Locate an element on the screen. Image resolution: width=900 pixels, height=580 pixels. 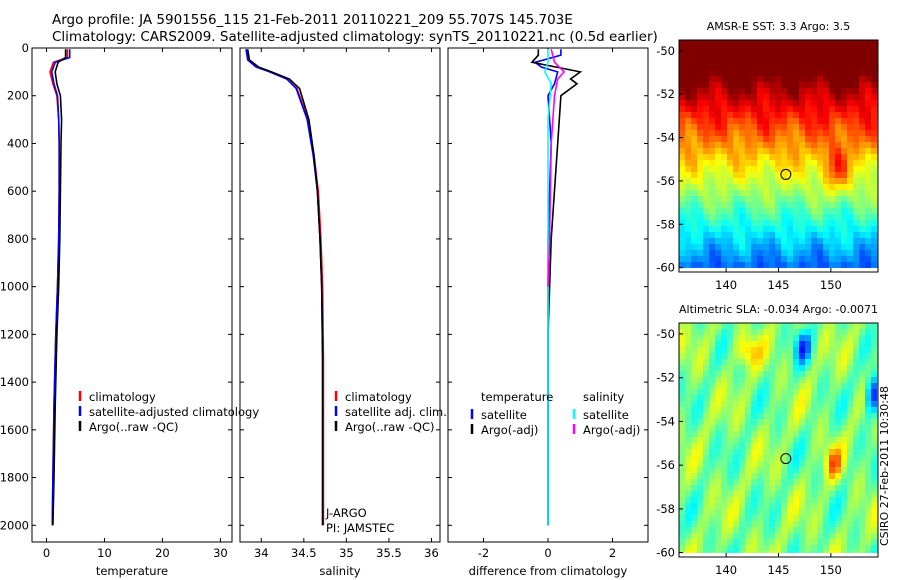
sst-map-title: AMSR-E SST: 3.3 Argo: 3.5 is located at coordinates (779, 26).